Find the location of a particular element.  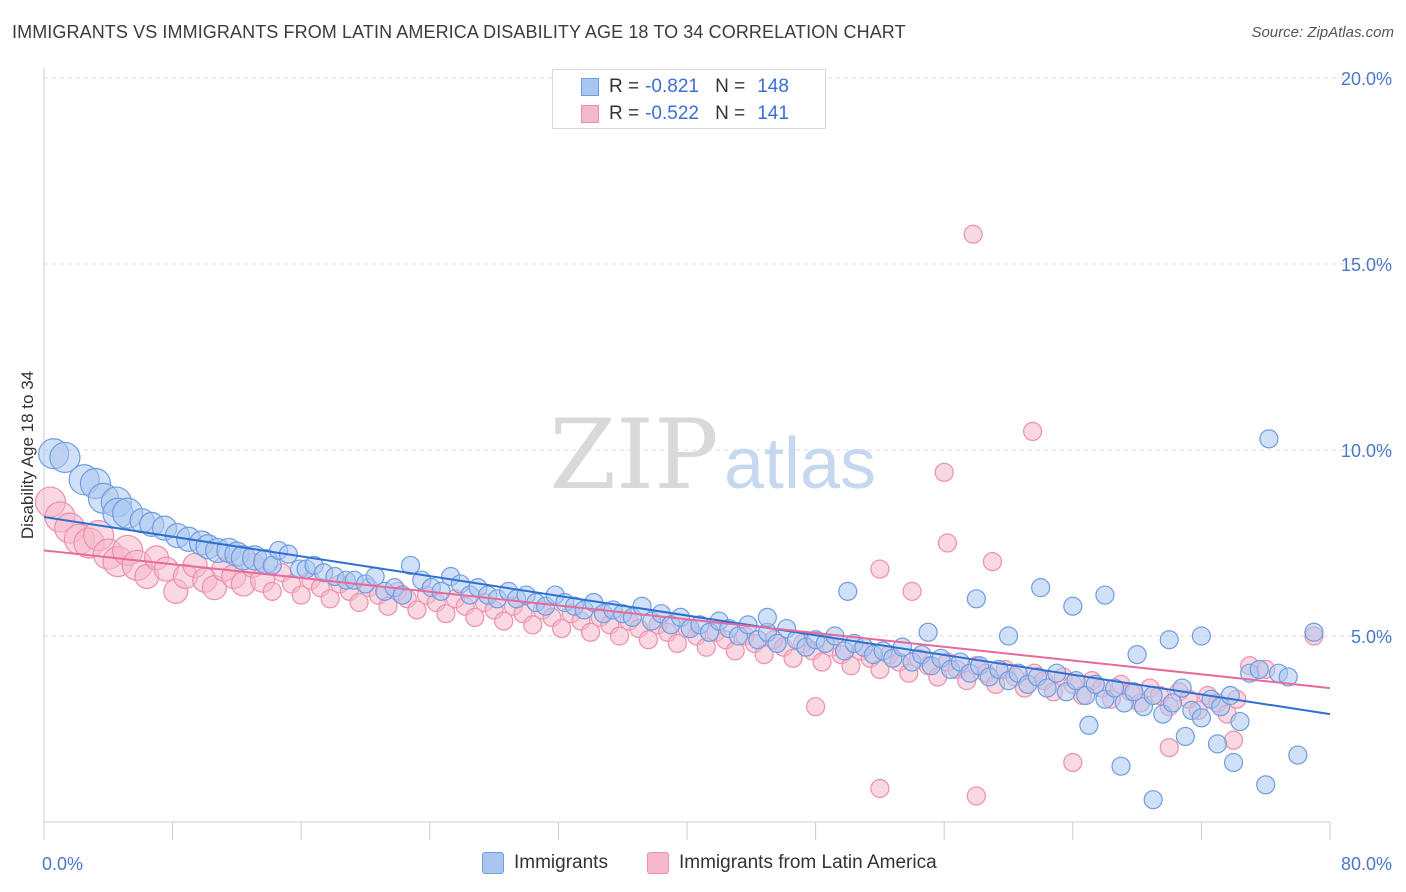

watermark: ZIP atlas is located at coordinates (712, 455).